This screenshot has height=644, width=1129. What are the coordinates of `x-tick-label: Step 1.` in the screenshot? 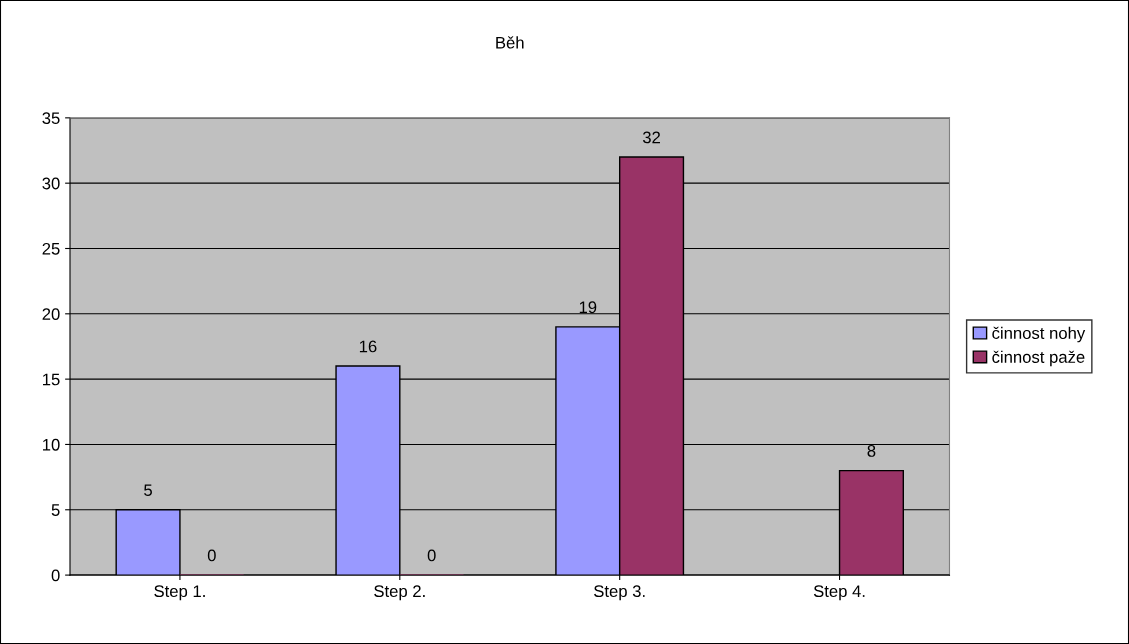 It's located at (179, 593).